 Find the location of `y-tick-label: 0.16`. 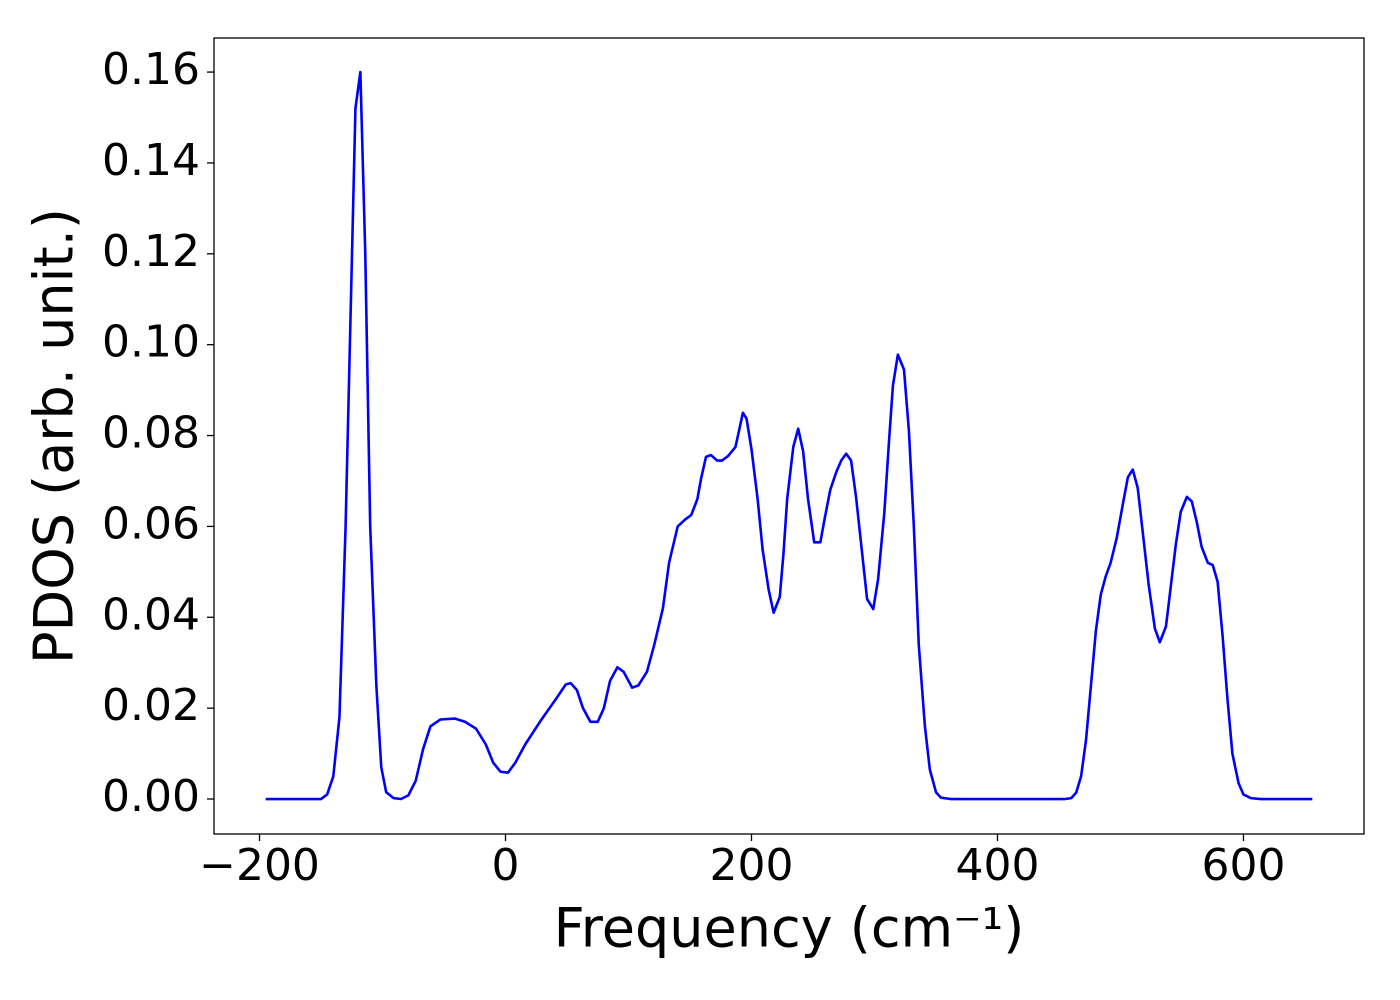

y-tick-label: 0.16 is located at coordinates (151, 69).